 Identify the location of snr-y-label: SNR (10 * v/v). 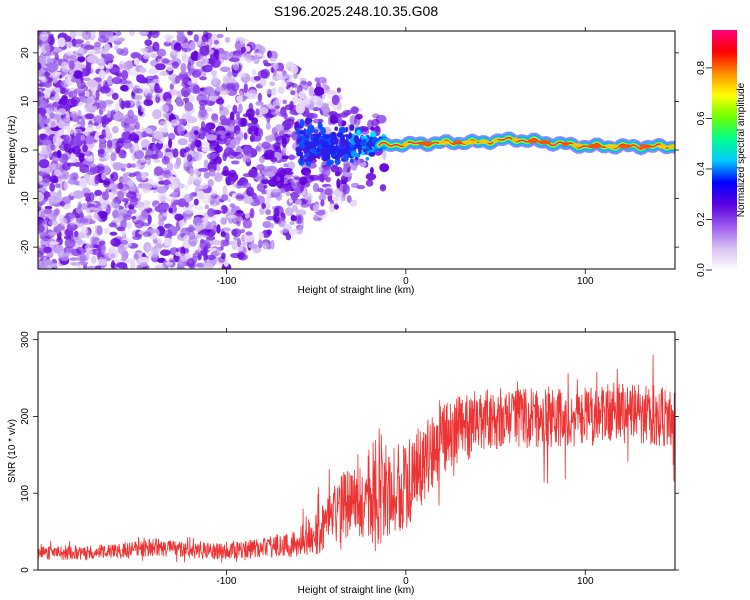
(12, 451).